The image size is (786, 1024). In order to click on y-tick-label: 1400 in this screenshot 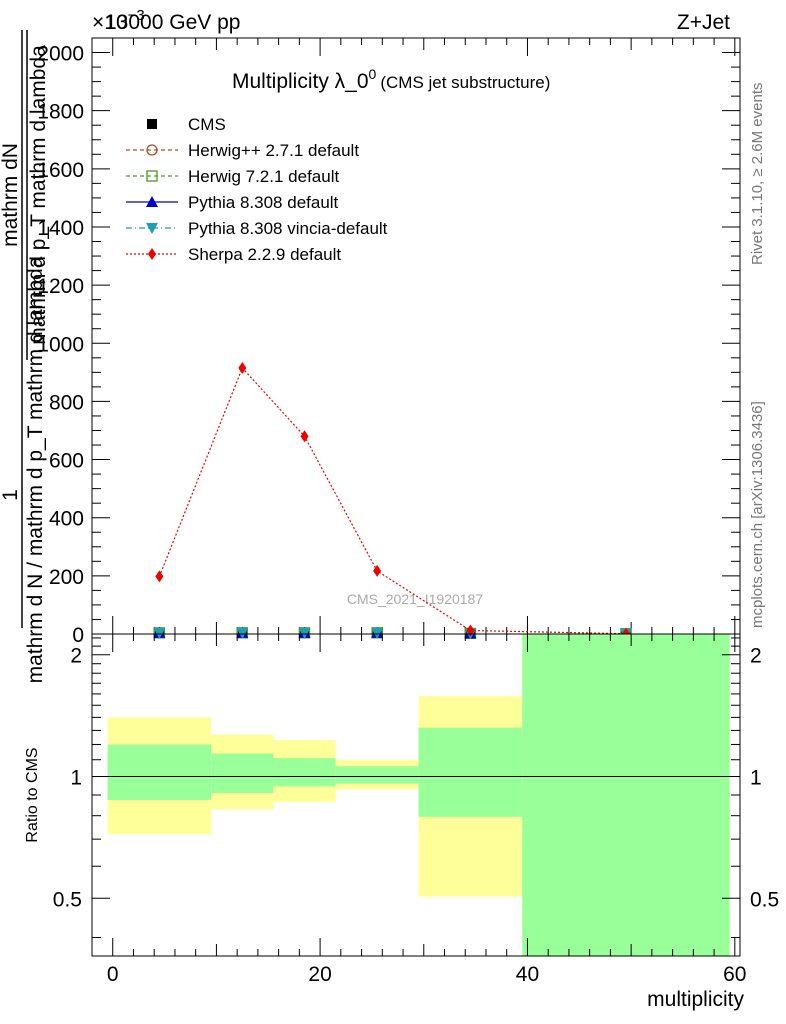, I will do `click(60, 228)`.